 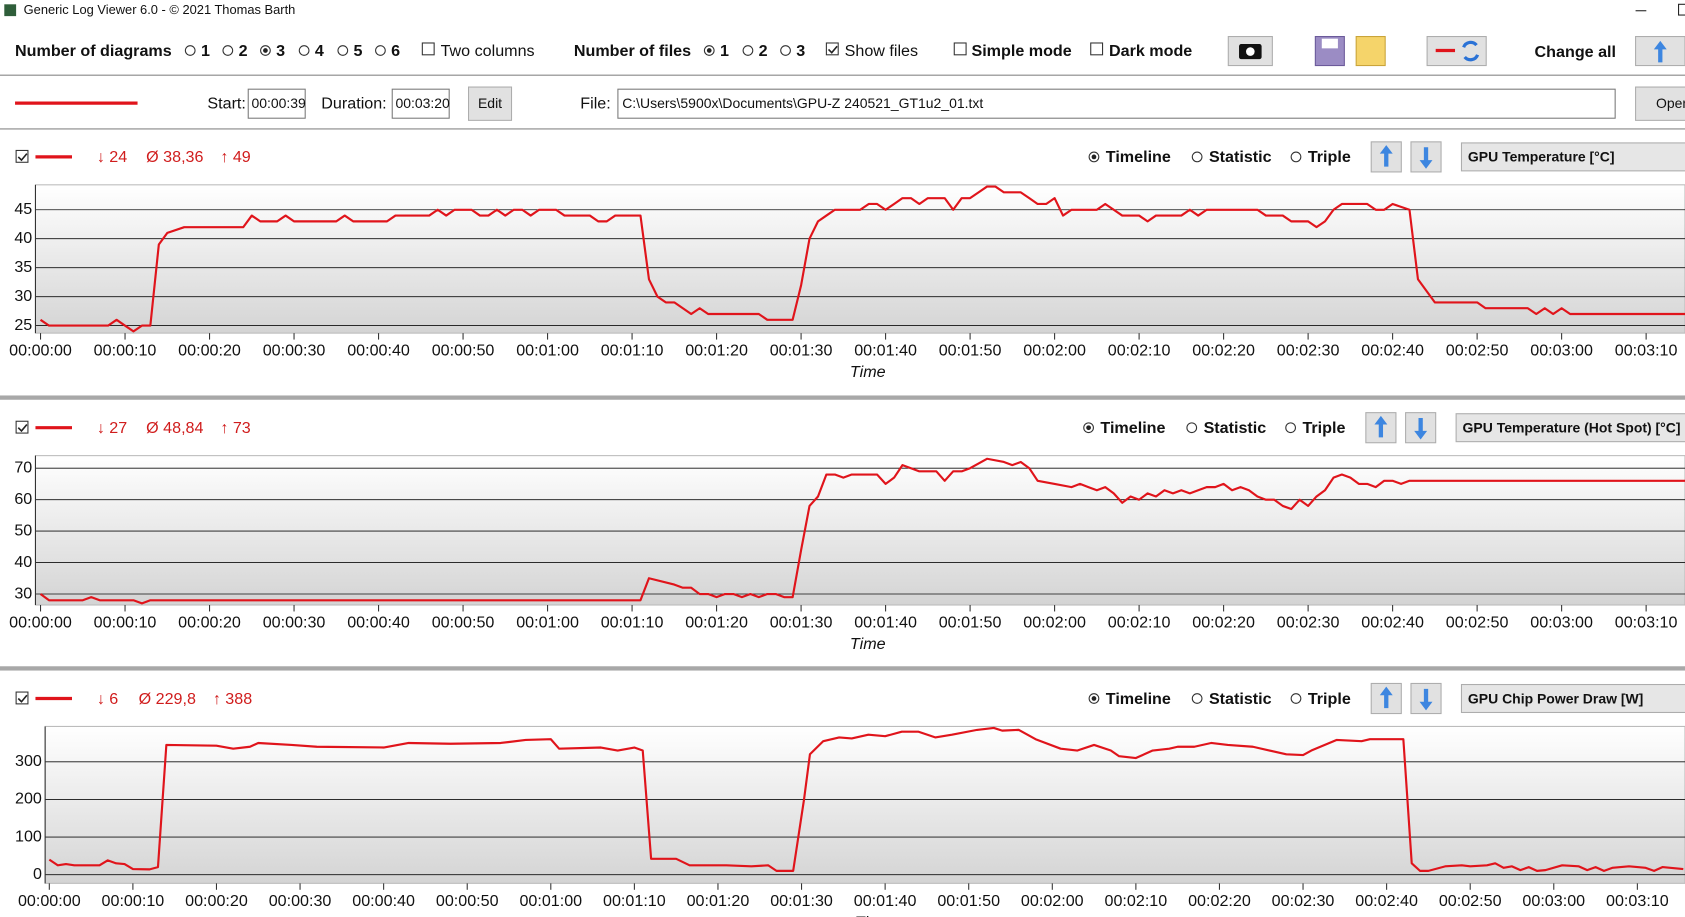 What do you see at coordinates (709, 50) in the screenshot?
I see `file-radio-dot` at bounding box center [709, 50].